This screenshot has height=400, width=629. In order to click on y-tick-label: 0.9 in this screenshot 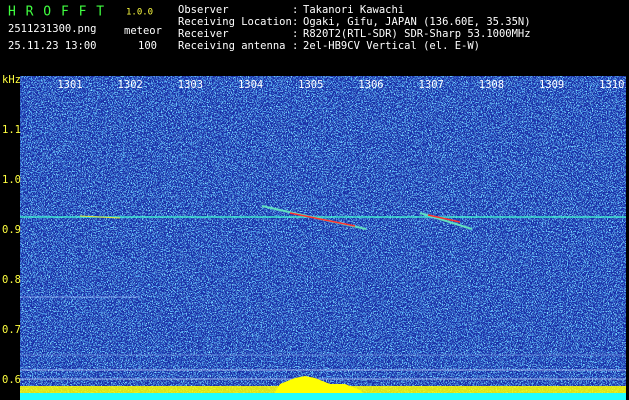, I will do `click(11, 230)`.